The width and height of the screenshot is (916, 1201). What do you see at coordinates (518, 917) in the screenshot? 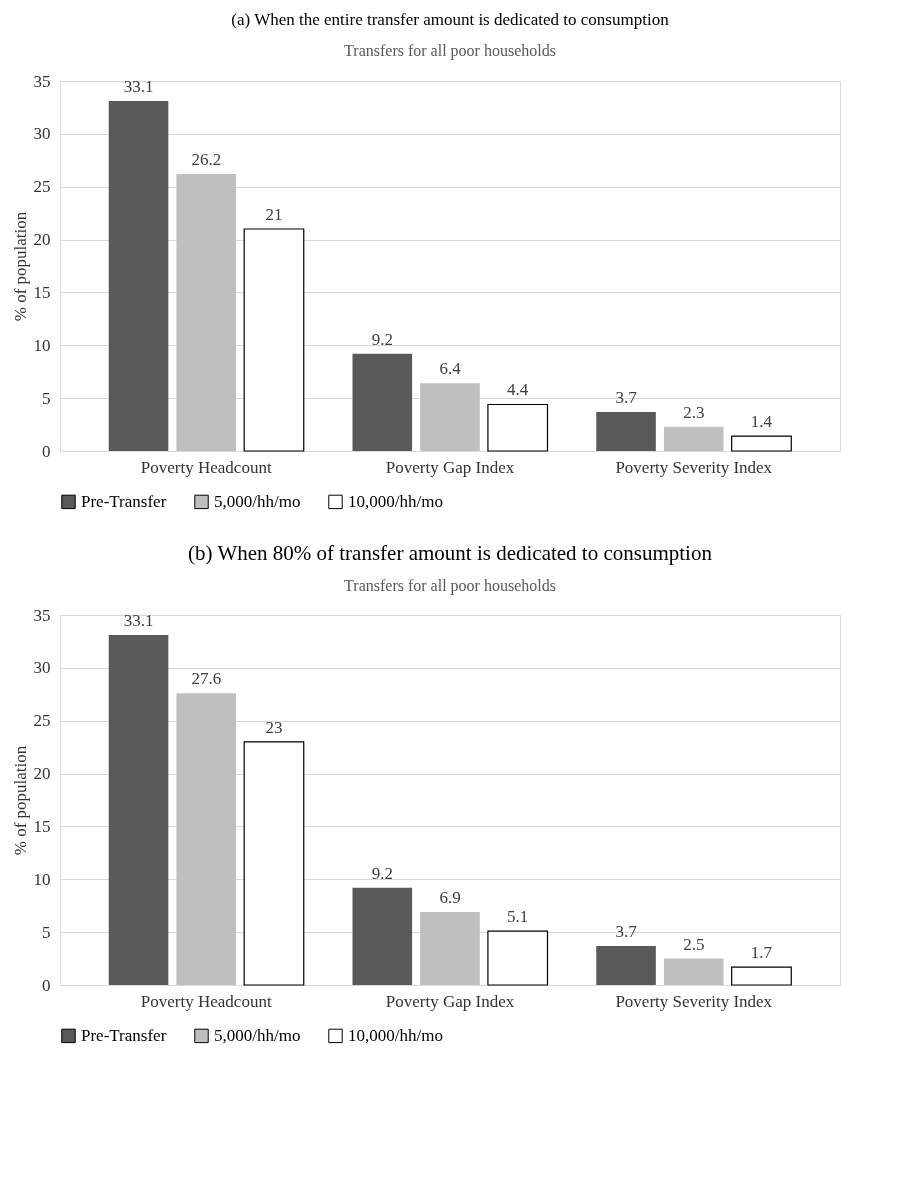
I see `data-label: 5.1` at bounding box center [518, 917].